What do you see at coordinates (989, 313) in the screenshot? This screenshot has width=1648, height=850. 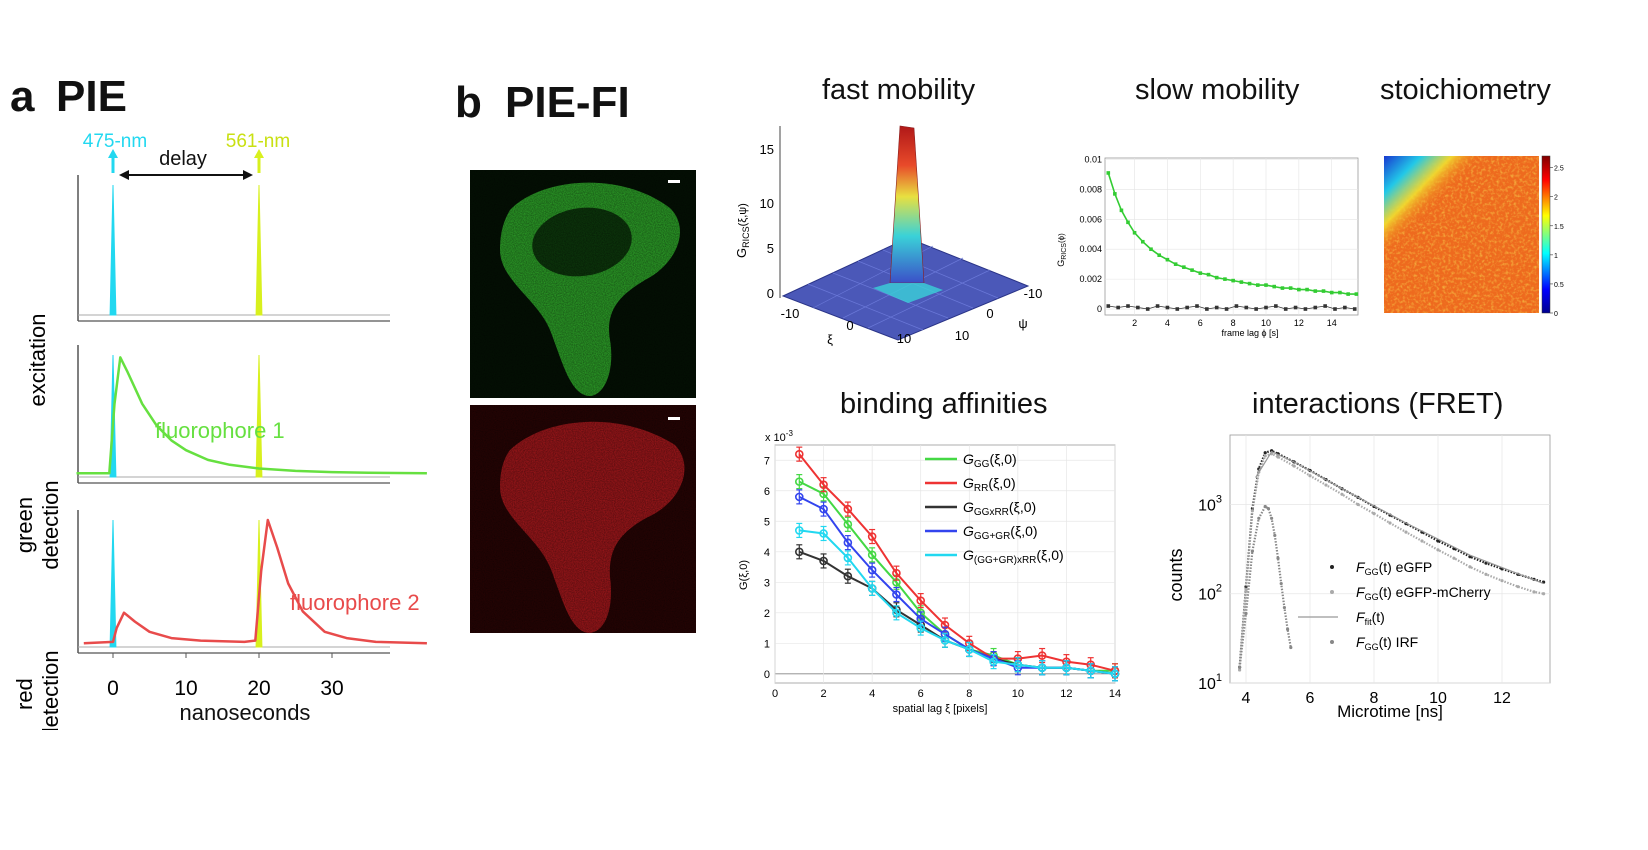 I see `fast-psi-tick-b: 0` at bounding box center [989, 313].